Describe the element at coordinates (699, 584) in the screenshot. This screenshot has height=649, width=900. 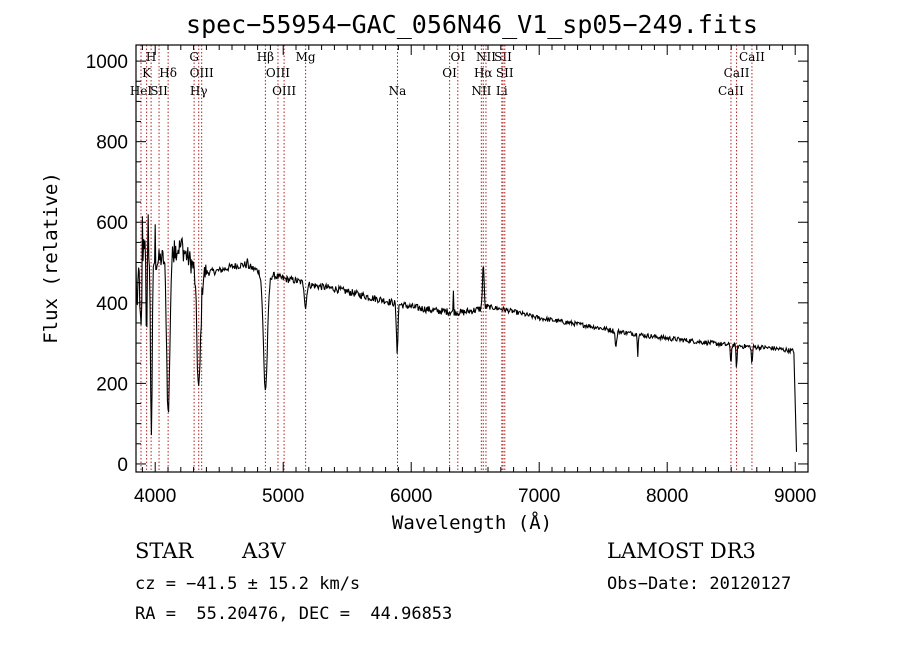
I see `obs-date-text: Obs−Date: 20120127` at that location.